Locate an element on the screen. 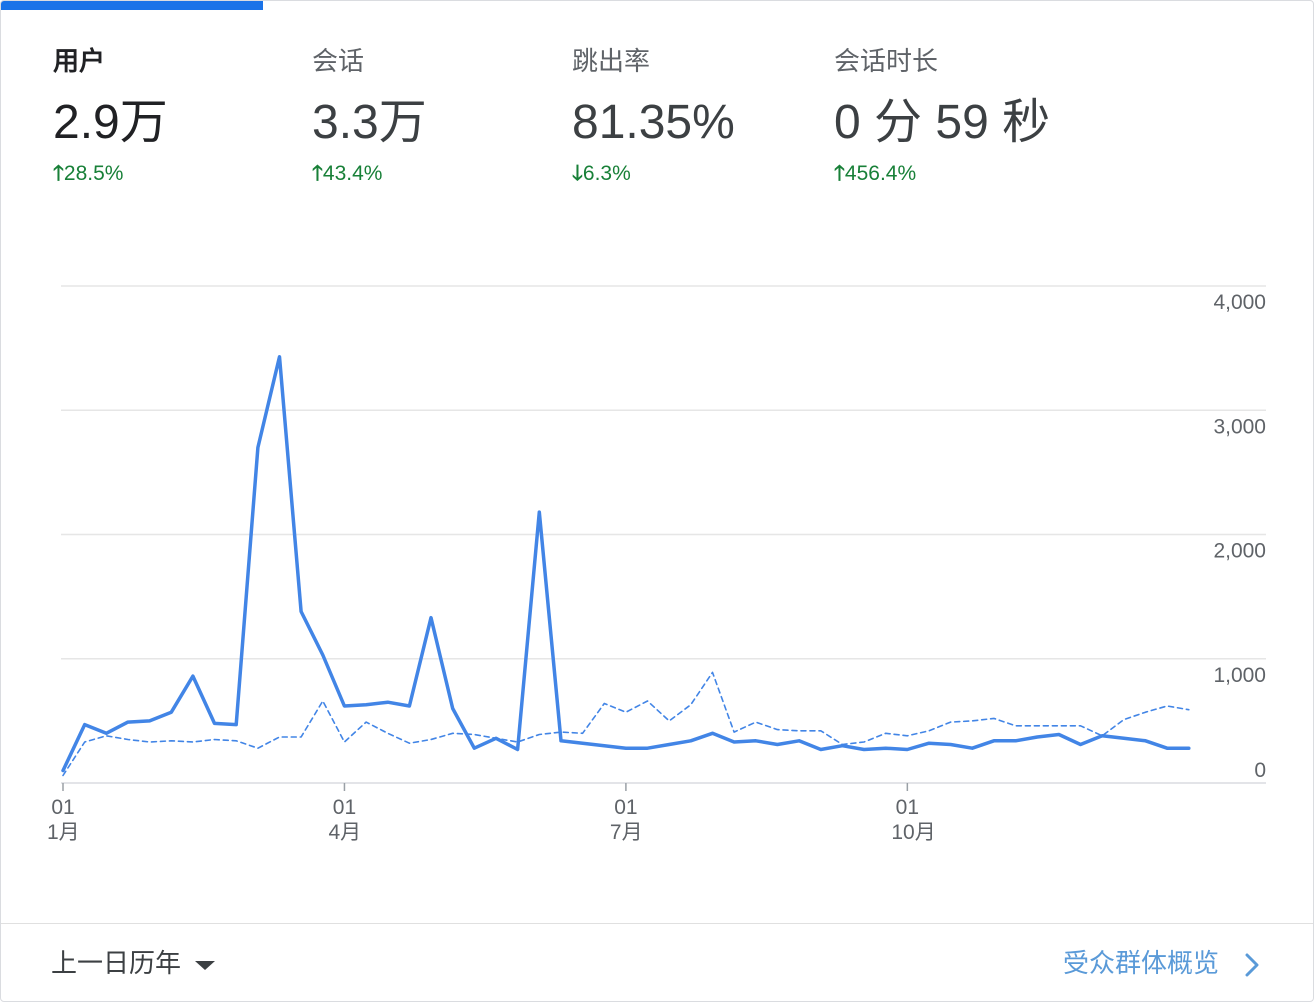  dropdown-caret-icon is located at coordinates (205, 965).